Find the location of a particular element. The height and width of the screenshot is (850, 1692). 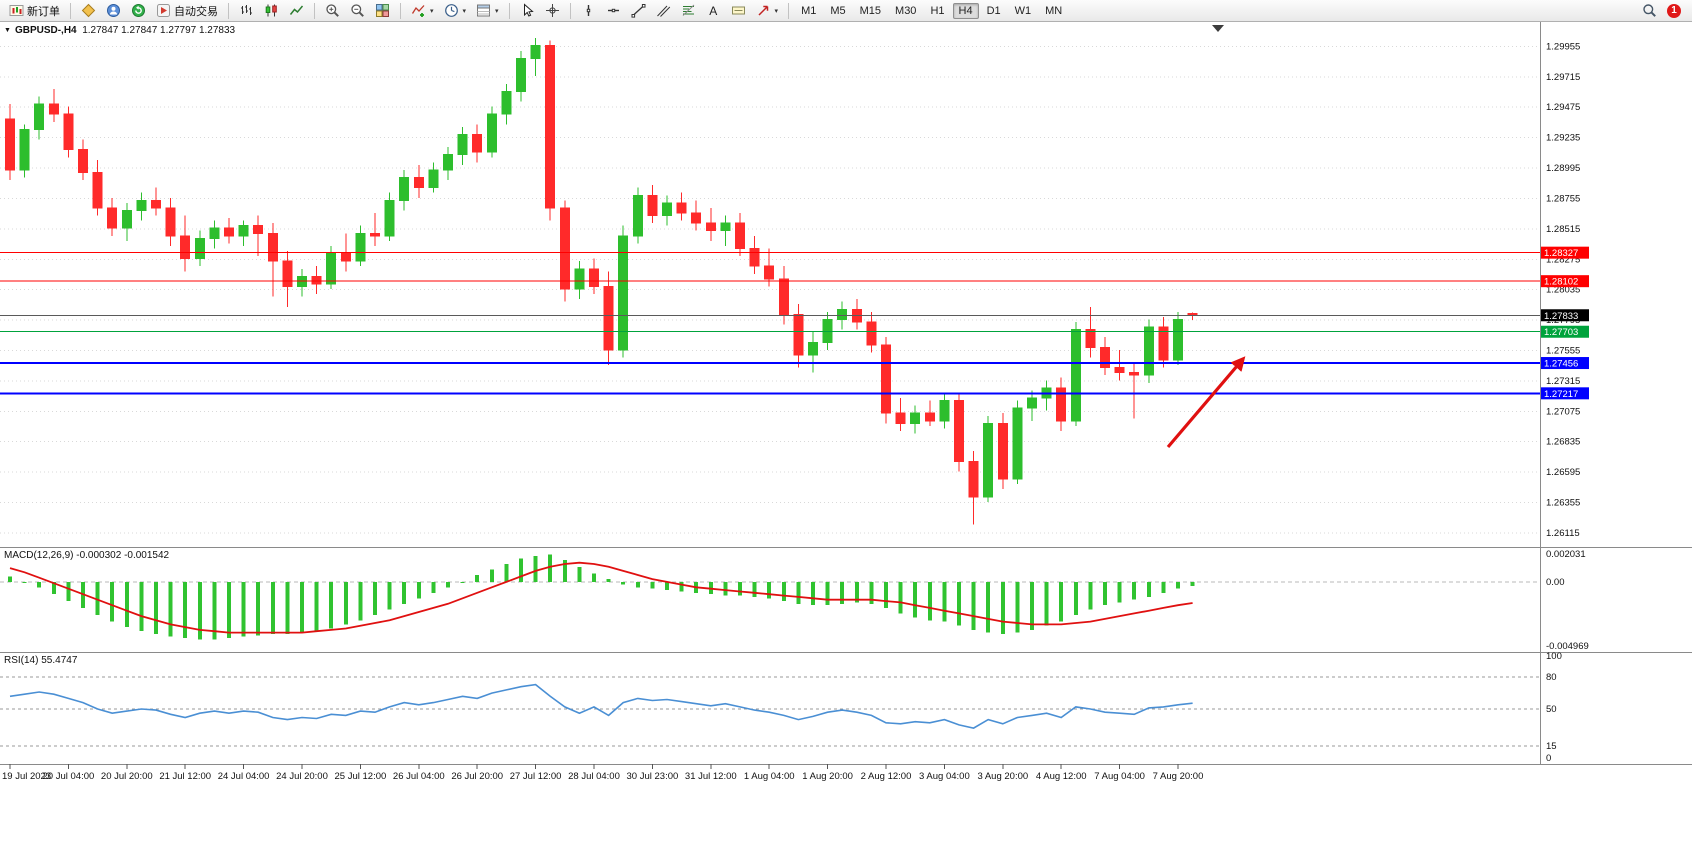

tile-windows-button is located at coordinates (382, 10).